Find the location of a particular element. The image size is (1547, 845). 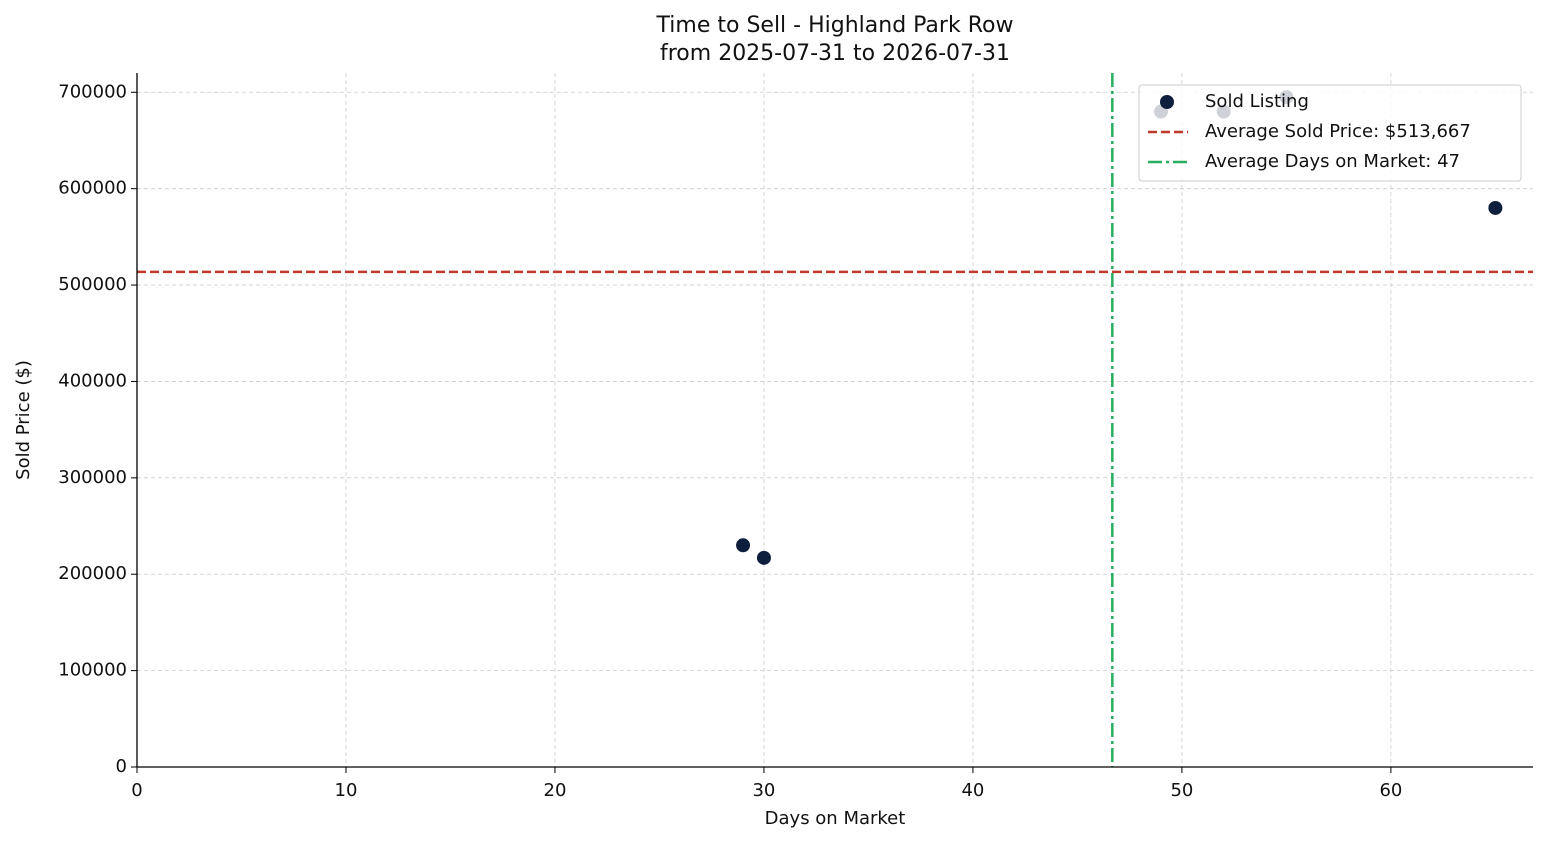

chart-subtitle: from 2025-07-31 to 2026-07-31 is located at coordinates (835, 53).